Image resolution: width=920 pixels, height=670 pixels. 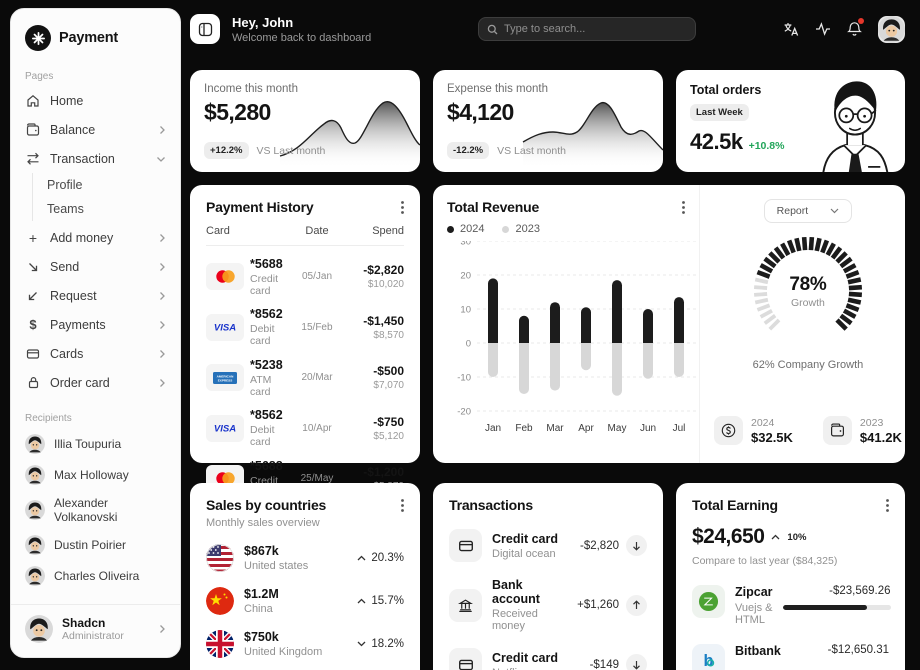 I want to click on sidebar-item-home: Home, so click(x=95, y=100).